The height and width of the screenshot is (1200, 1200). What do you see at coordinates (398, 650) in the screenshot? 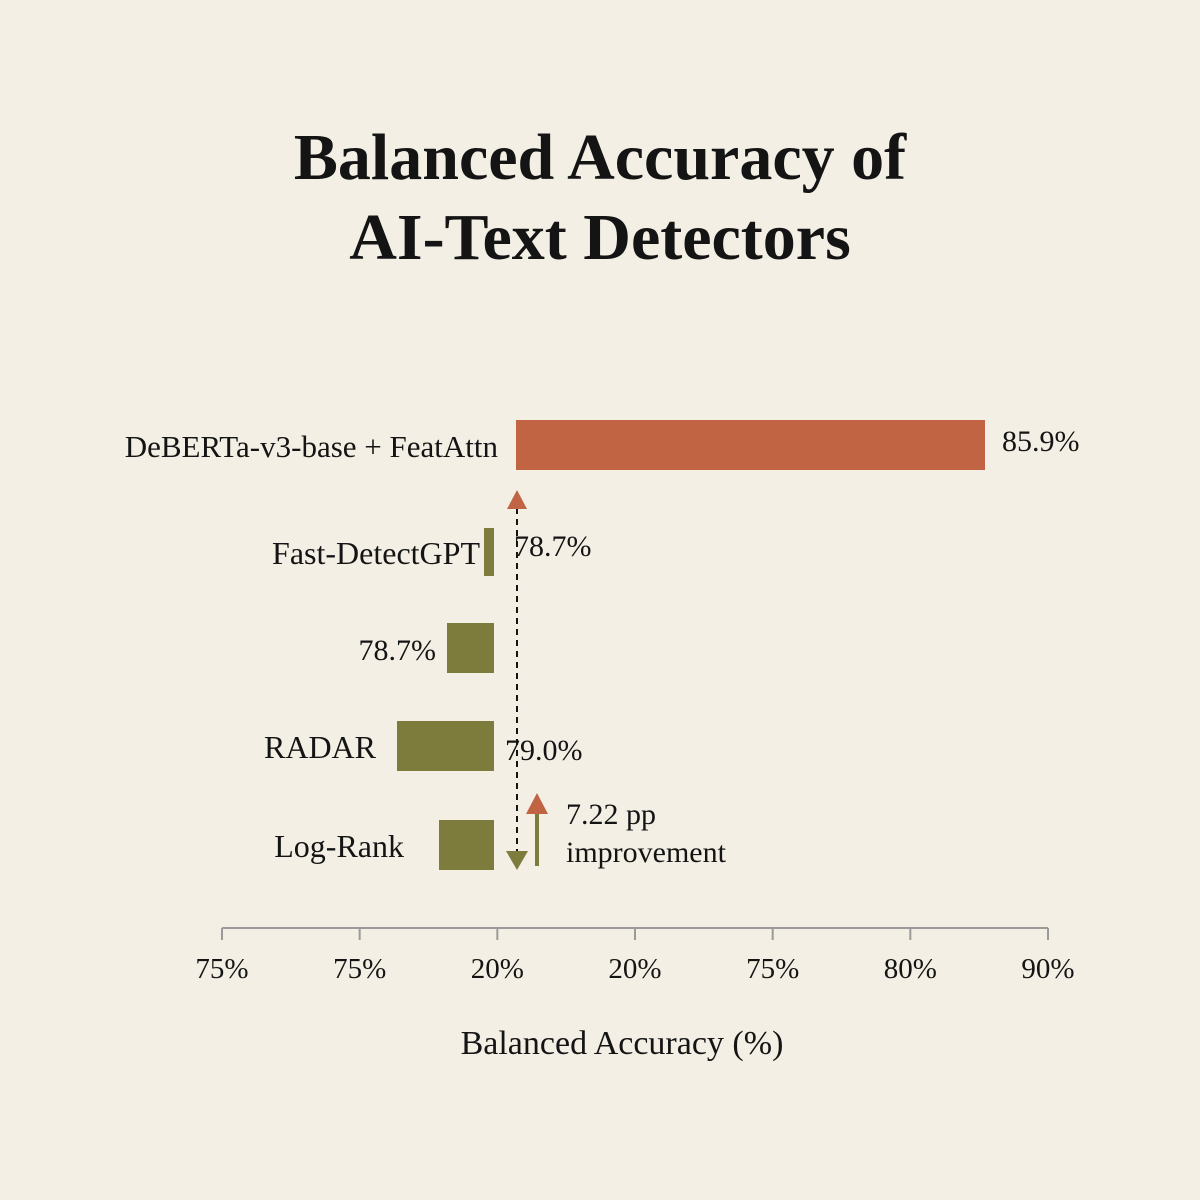
I see `value-label-2: 78.7%` at bounding box center [398, 650].